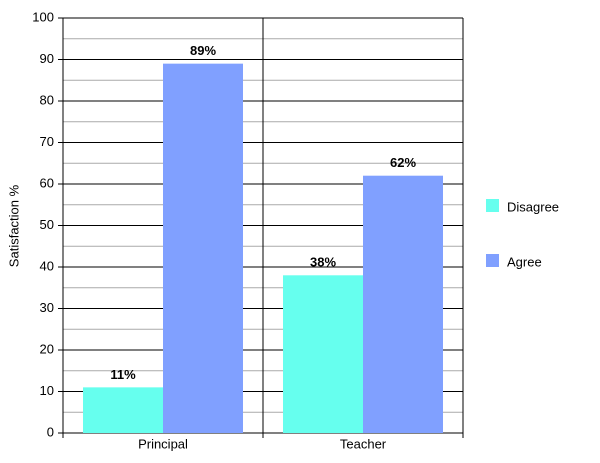  What do you see at coordinates (203, 50) in the screenshot?
I see `value-label: 89%` at bounding box center [203, 50].